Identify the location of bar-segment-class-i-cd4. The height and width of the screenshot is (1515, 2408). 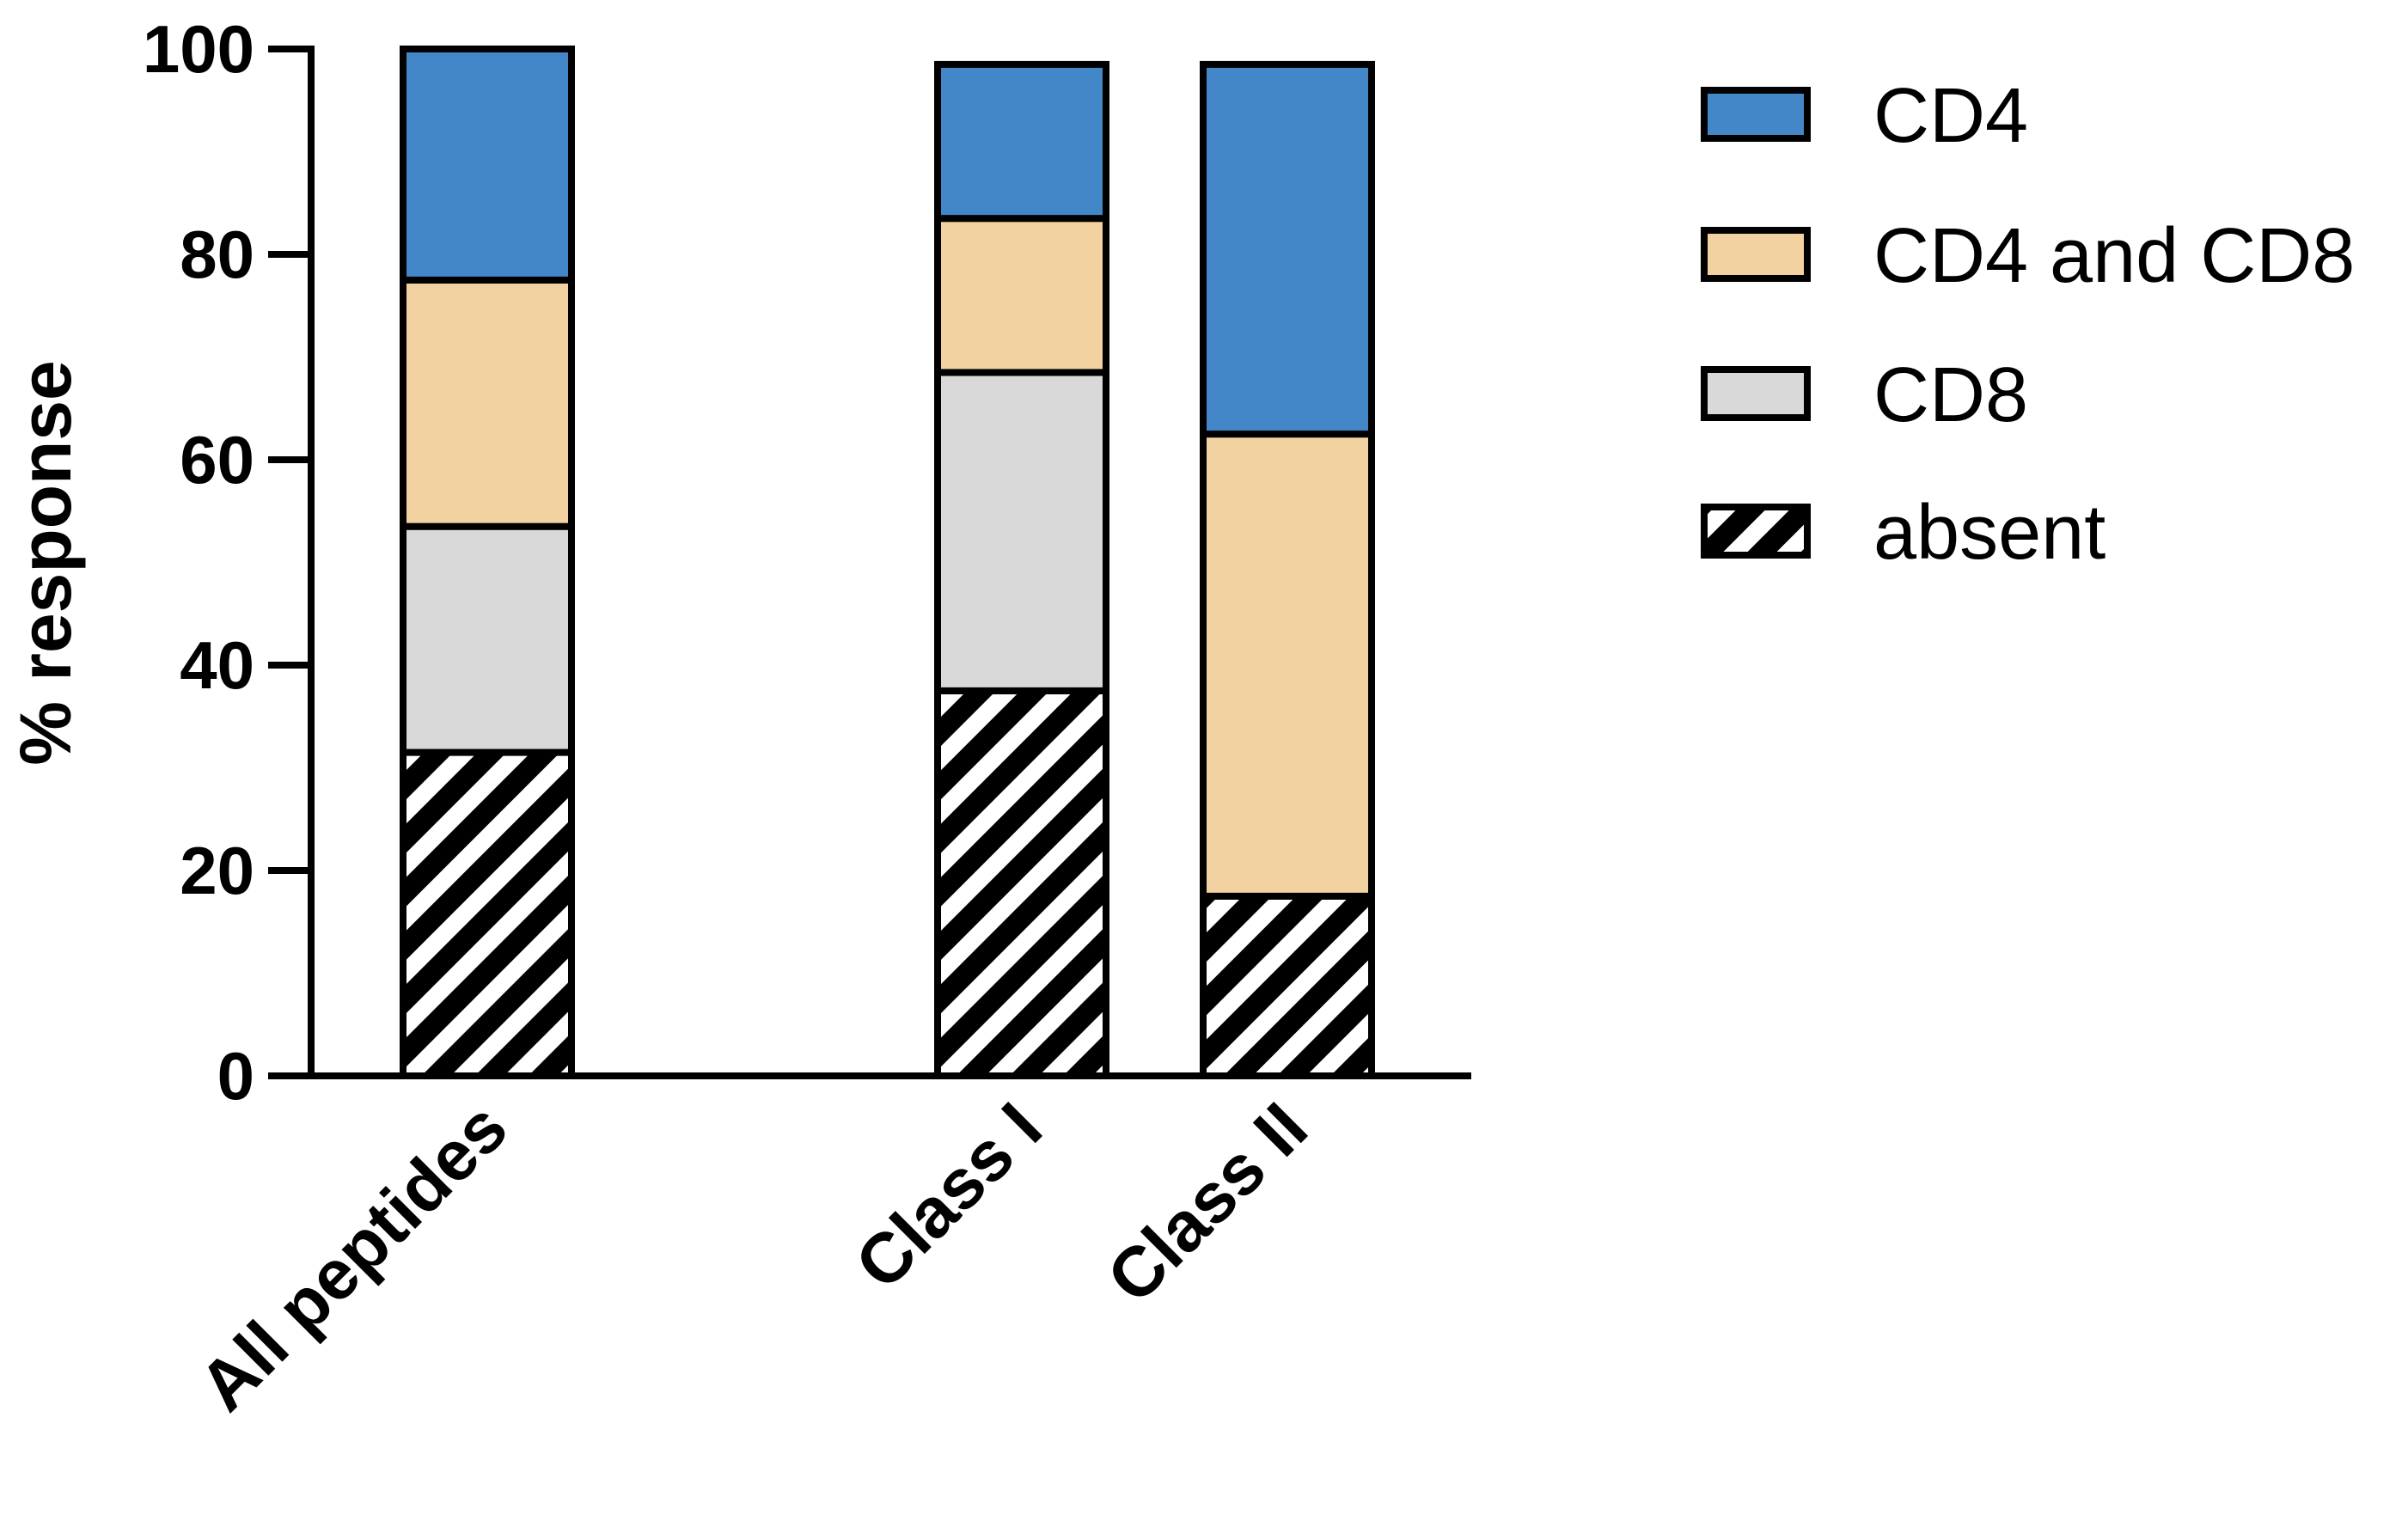
(1021, 141).